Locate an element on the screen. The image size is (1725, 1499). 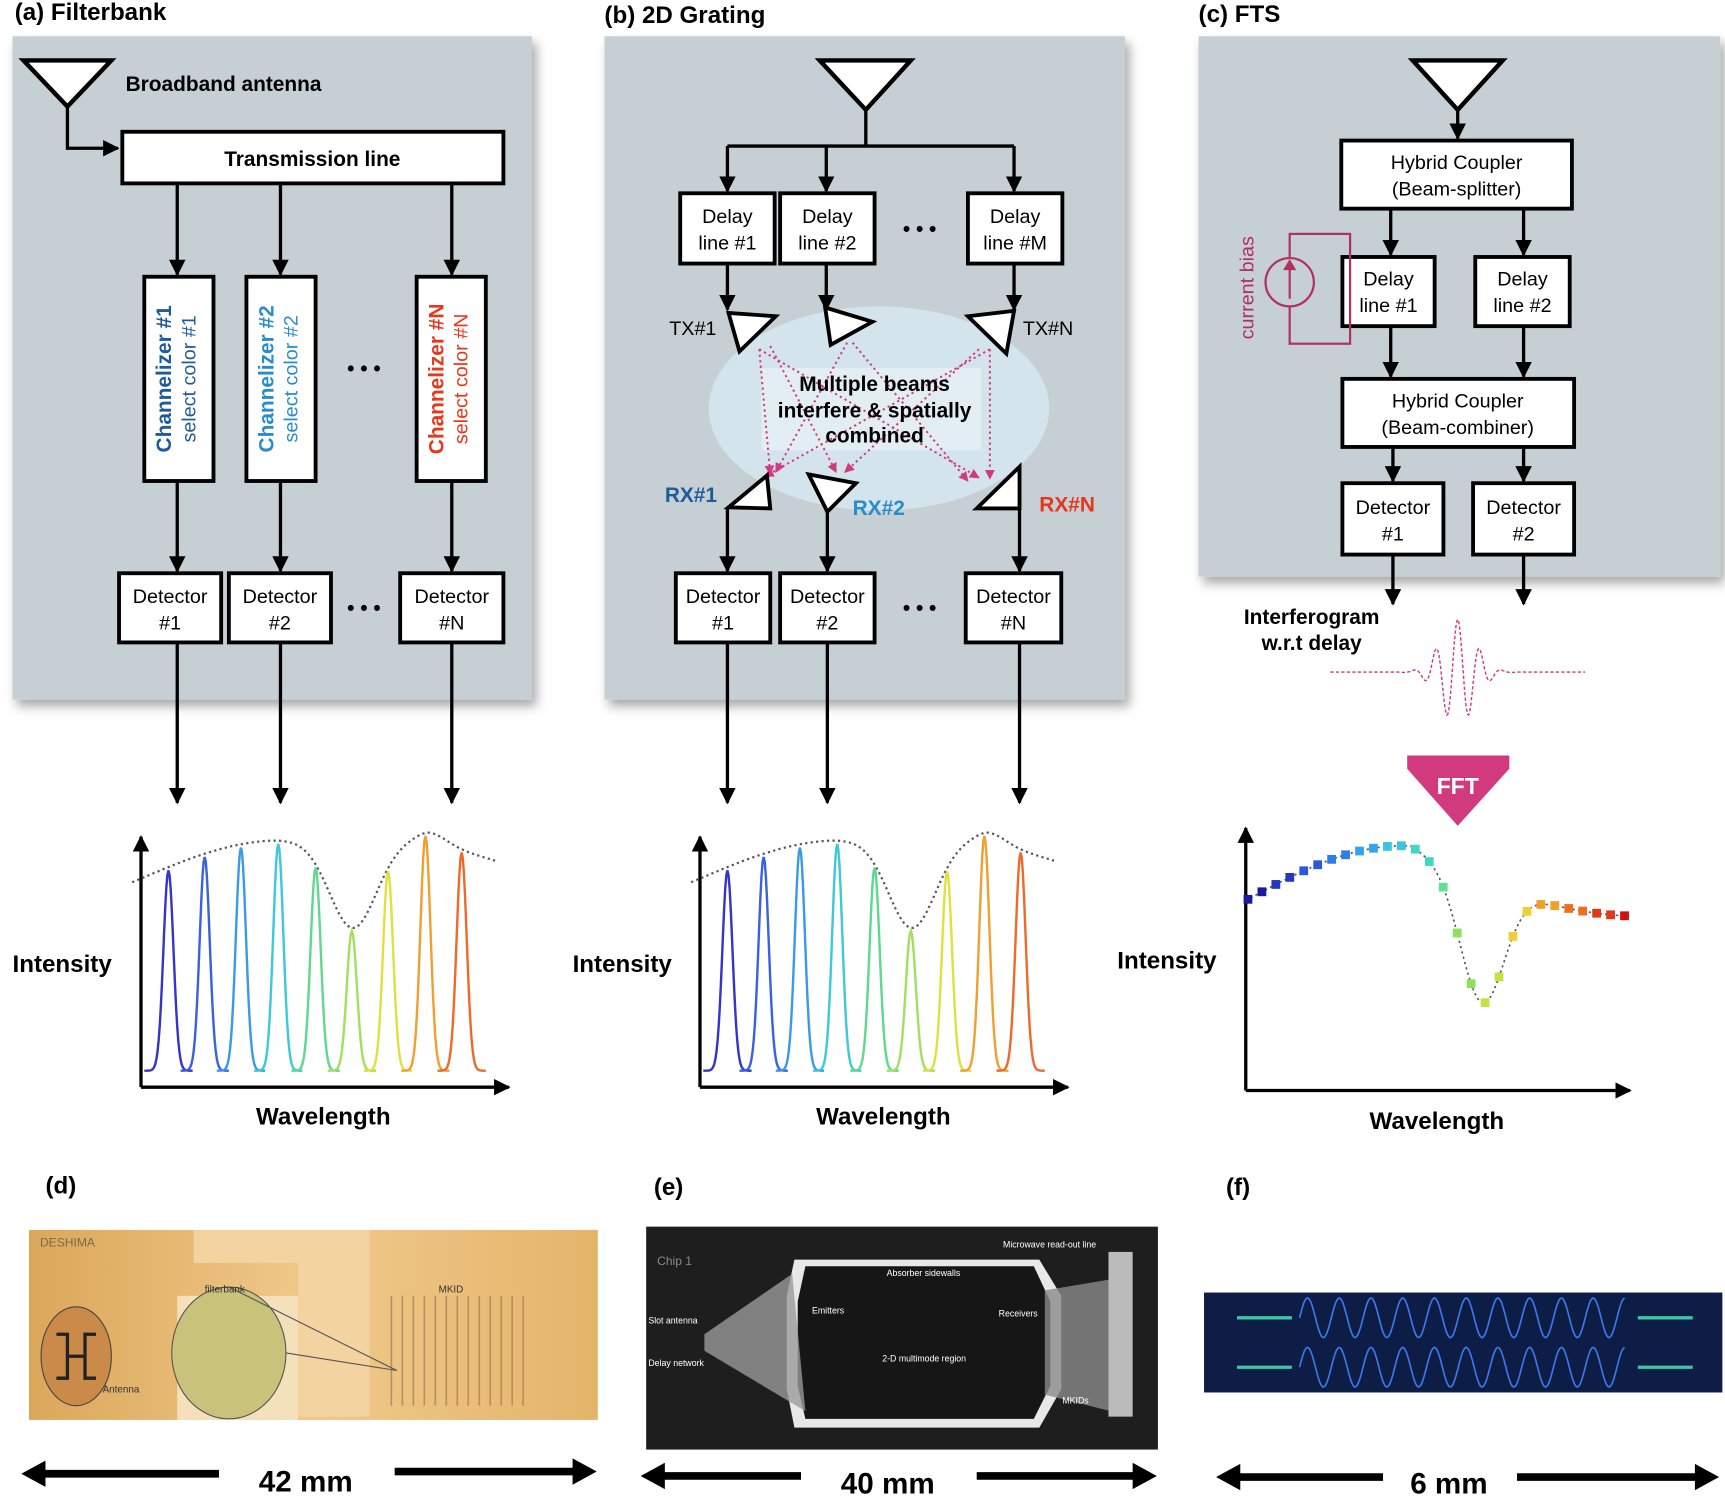
interferogram-curve is located at coordinates (1458, 666).